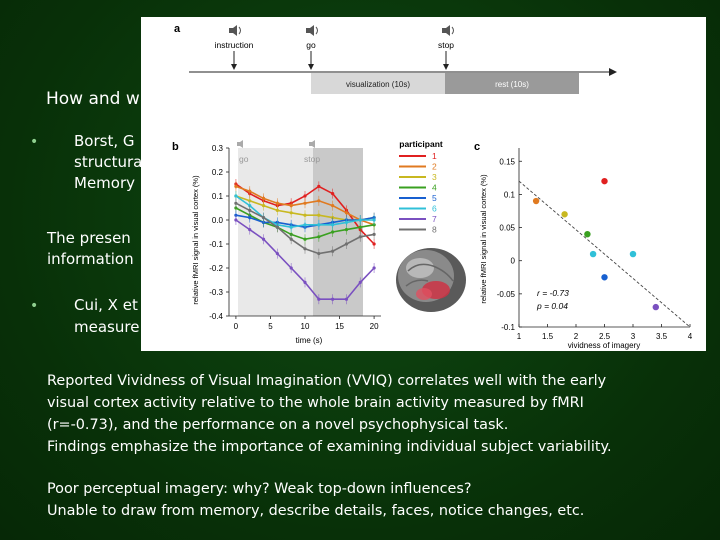 The width and height of the screenshot is (720, 540). I want to click on legend-label: 4, so click(434, 188).